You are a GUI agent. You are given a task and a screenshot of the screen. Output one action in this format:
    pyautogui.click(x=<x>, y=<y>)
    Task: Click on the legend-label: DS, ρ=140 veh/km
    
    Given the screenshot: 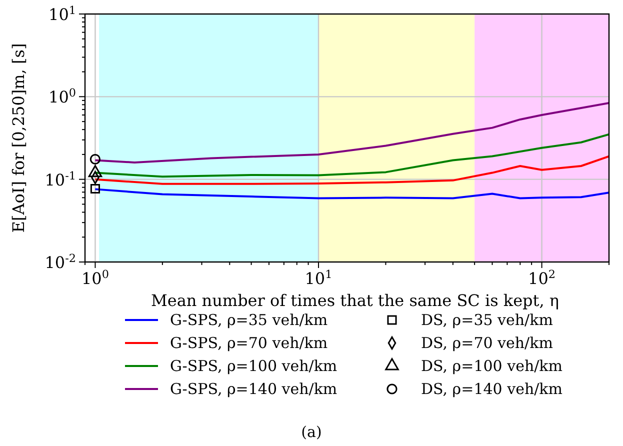 What is the action you would take?
    pyautogui.click(x=491, y=389)
    